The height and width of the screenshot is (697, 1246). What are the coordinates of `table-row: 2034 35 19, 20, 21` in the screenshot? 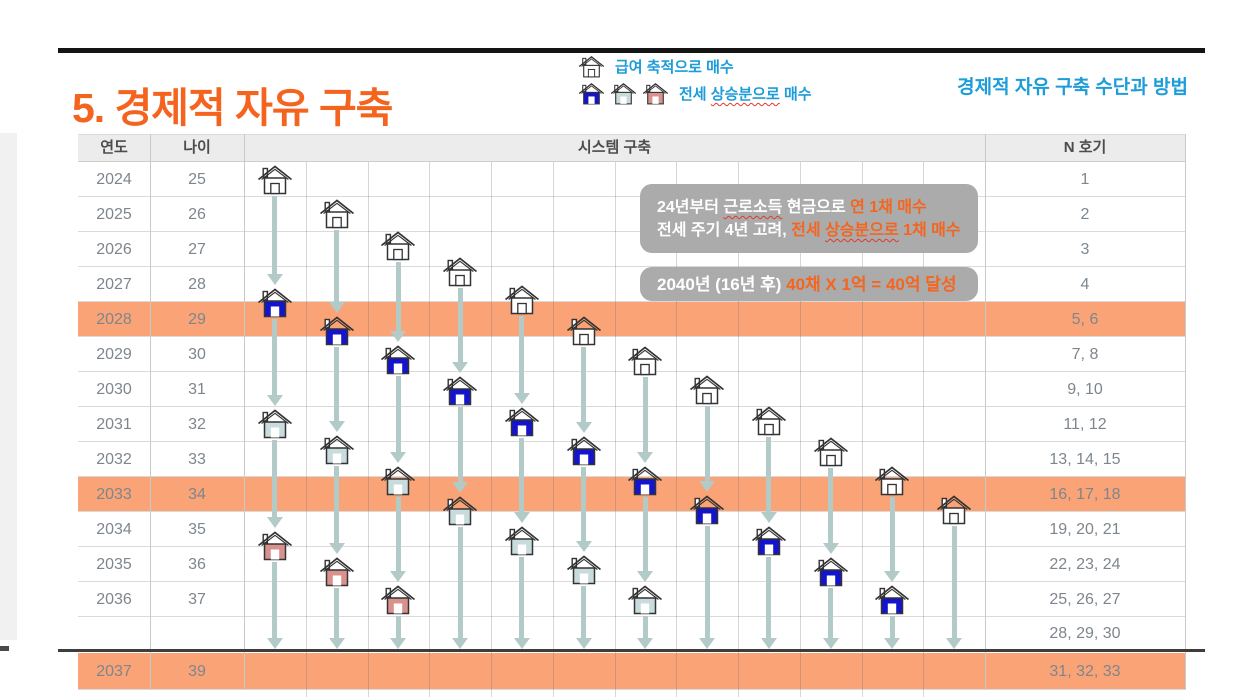 It's located at (631, 529).